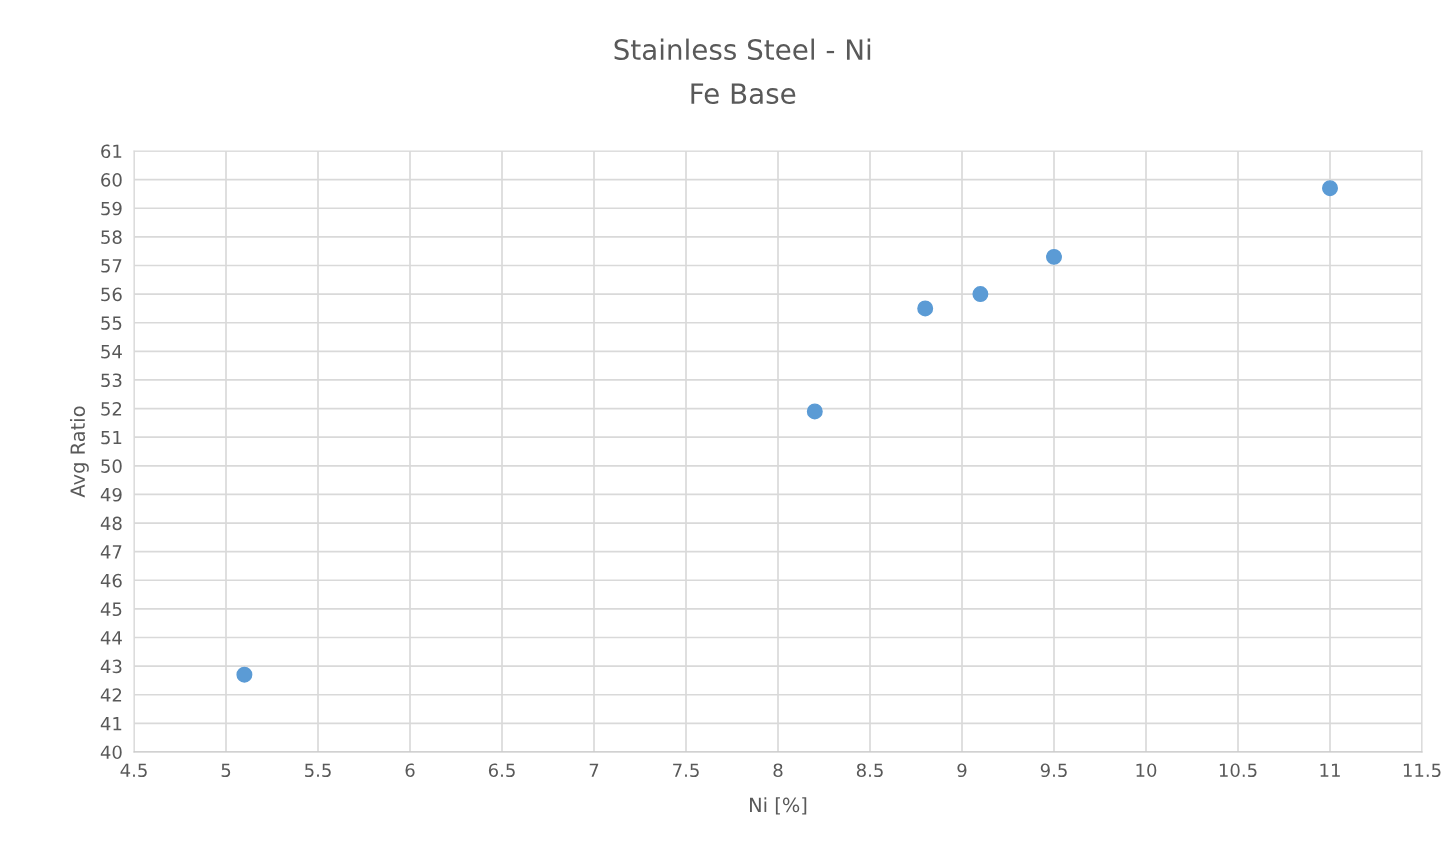  What do you see at coordinates (111, 724) in the screenshot?
I see `y-tick-label: 41` at bounding box center [111, 724].